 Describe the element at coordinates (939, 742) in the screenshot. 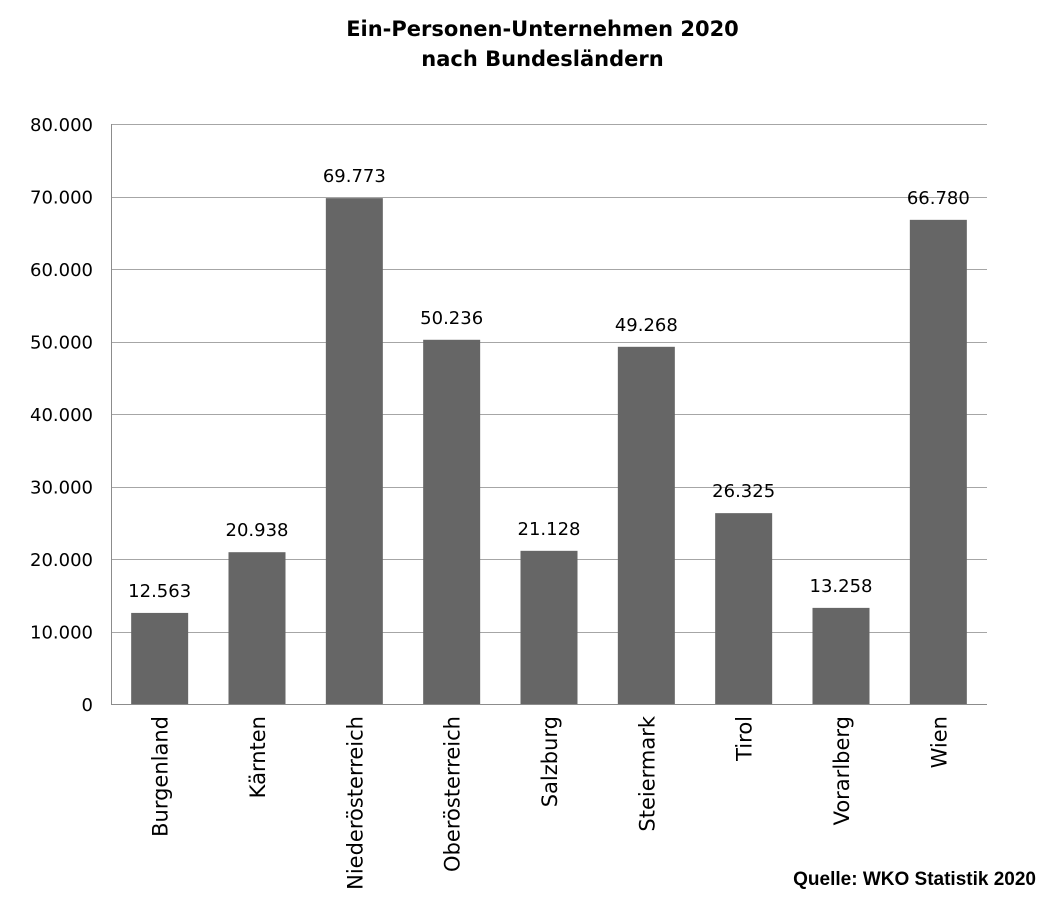

I see `x-tick-label: Wien` at that location.